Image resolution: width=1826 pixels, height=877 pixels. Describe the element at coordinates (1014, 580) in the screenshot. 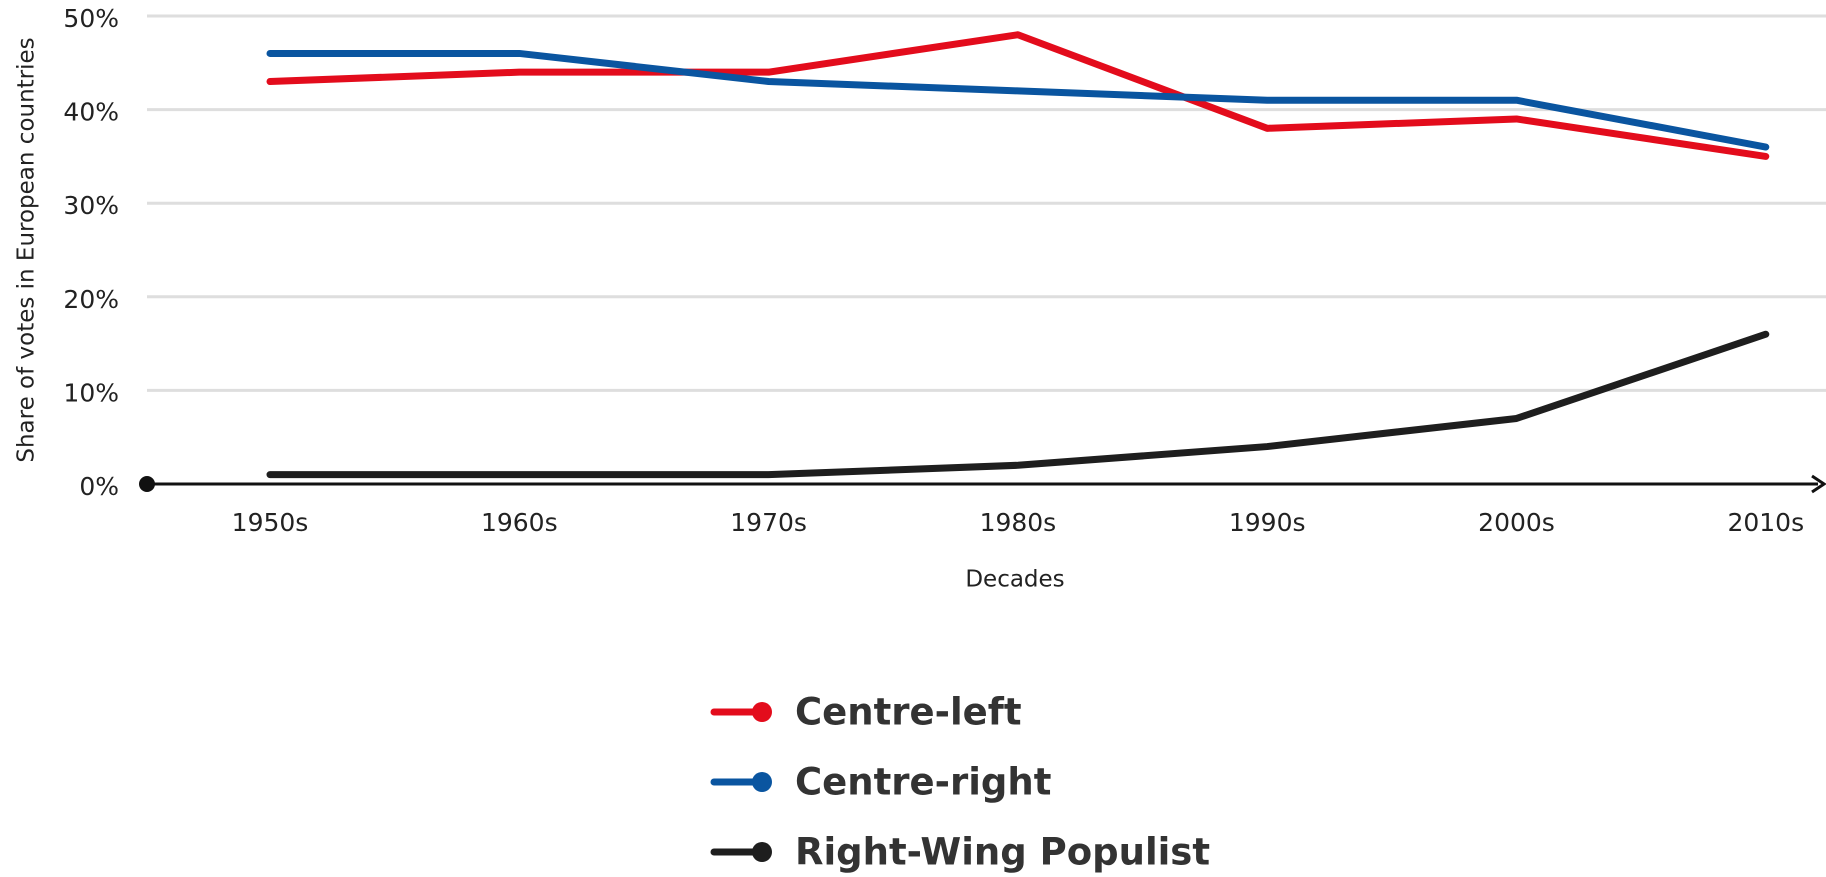

I see `x-axis-title: Decades` at that location.